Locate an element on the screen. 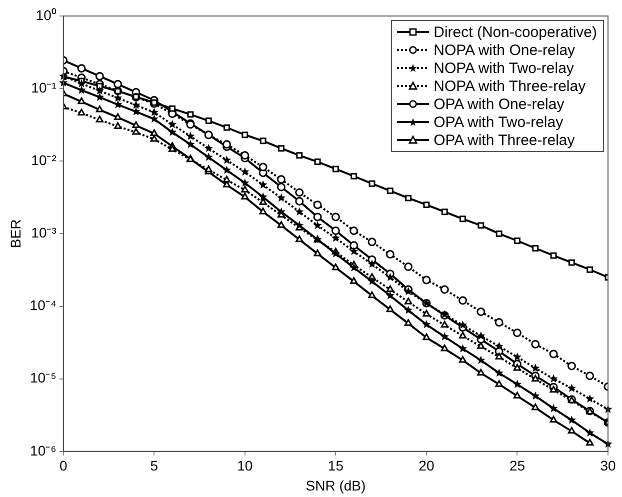 The image size is (622, 497). y-tick-label: 10⁻⁵ is located at coordinates (43, 378).